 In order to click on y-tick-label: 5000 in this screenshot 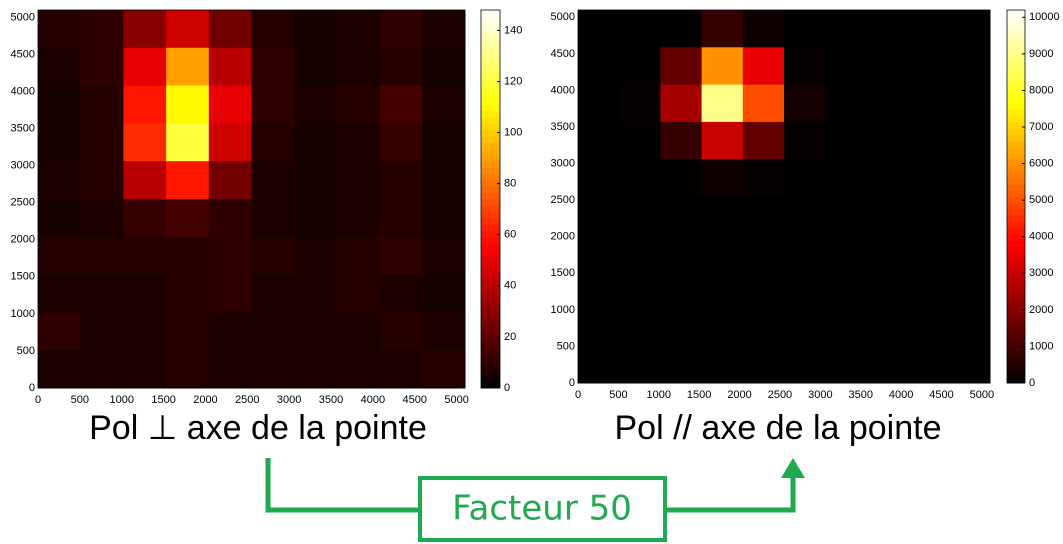, I will do `click(23, 17)`.